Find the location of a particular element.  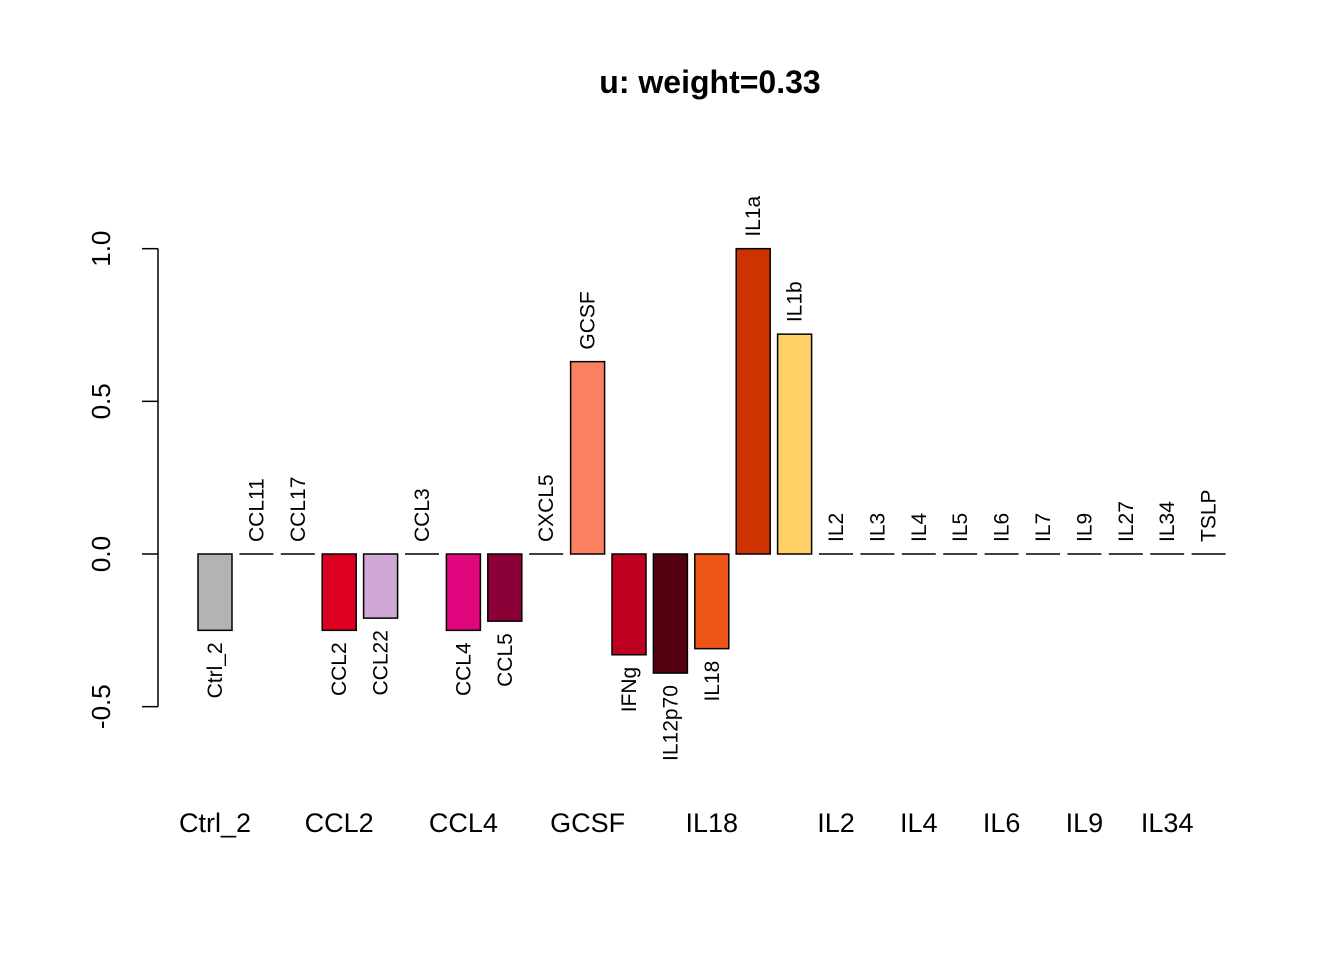

bar-label-CCL22: CCL22 is located at coordinates (381, 662).